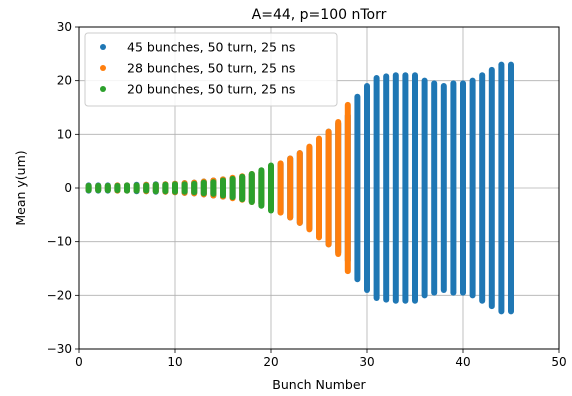 The width and height of the screenshot is (572, 396). What do you see at coordinates (63, 188) in the screenshot?
I see `y-axis-ticks: −30 −20 −10 0 10 20 30` at bounding box center [63, 188].